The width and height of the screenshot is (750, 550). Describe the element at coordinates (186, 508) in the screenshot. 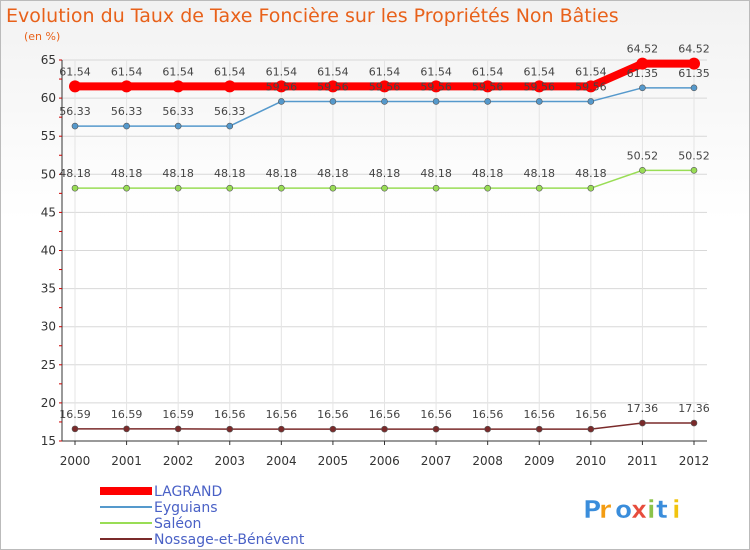

I see `legend-label: Eyguians` at that location.